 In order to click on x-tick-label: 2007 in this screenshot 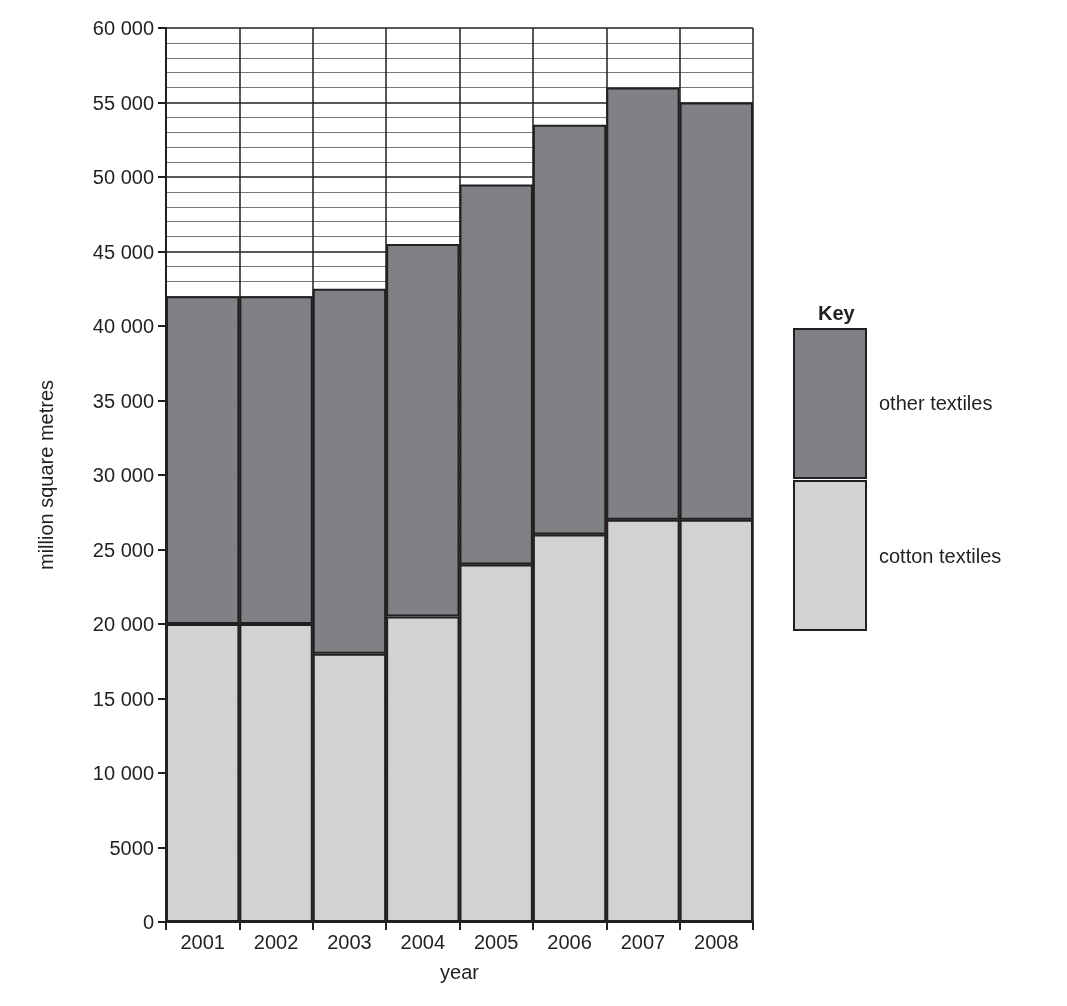, I will do `click(643, 942)`.